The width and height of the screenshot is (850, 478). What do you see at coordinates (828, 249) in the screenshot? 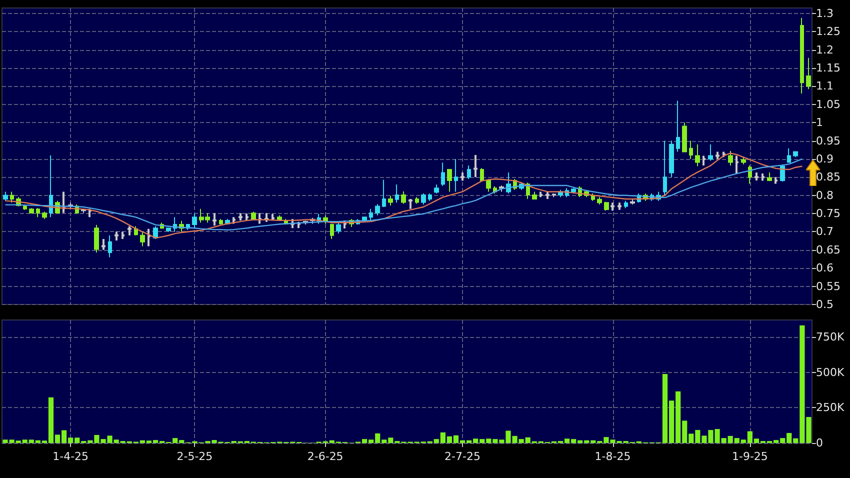
I see `y-tick-label: 0.65` at bounding box center [828, 249].